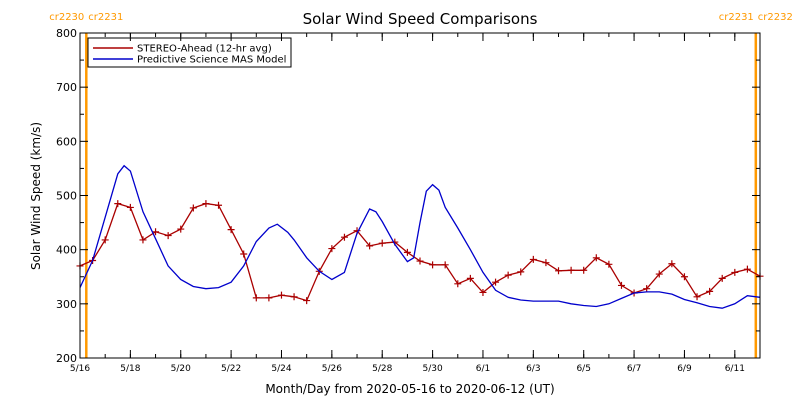 This screenshot has width=800, height=400. What do you see at coordinates (130, 369) in the screenshot?
I see `x-tick-label: 5/18` at bounding box center [130, 369].